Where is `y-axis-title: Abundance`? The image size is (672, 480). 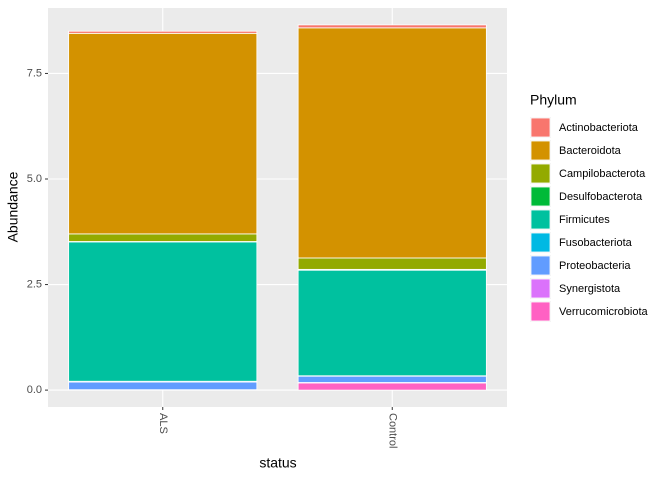 y-axis-title: Abundance is located at coordinates (13, 206).